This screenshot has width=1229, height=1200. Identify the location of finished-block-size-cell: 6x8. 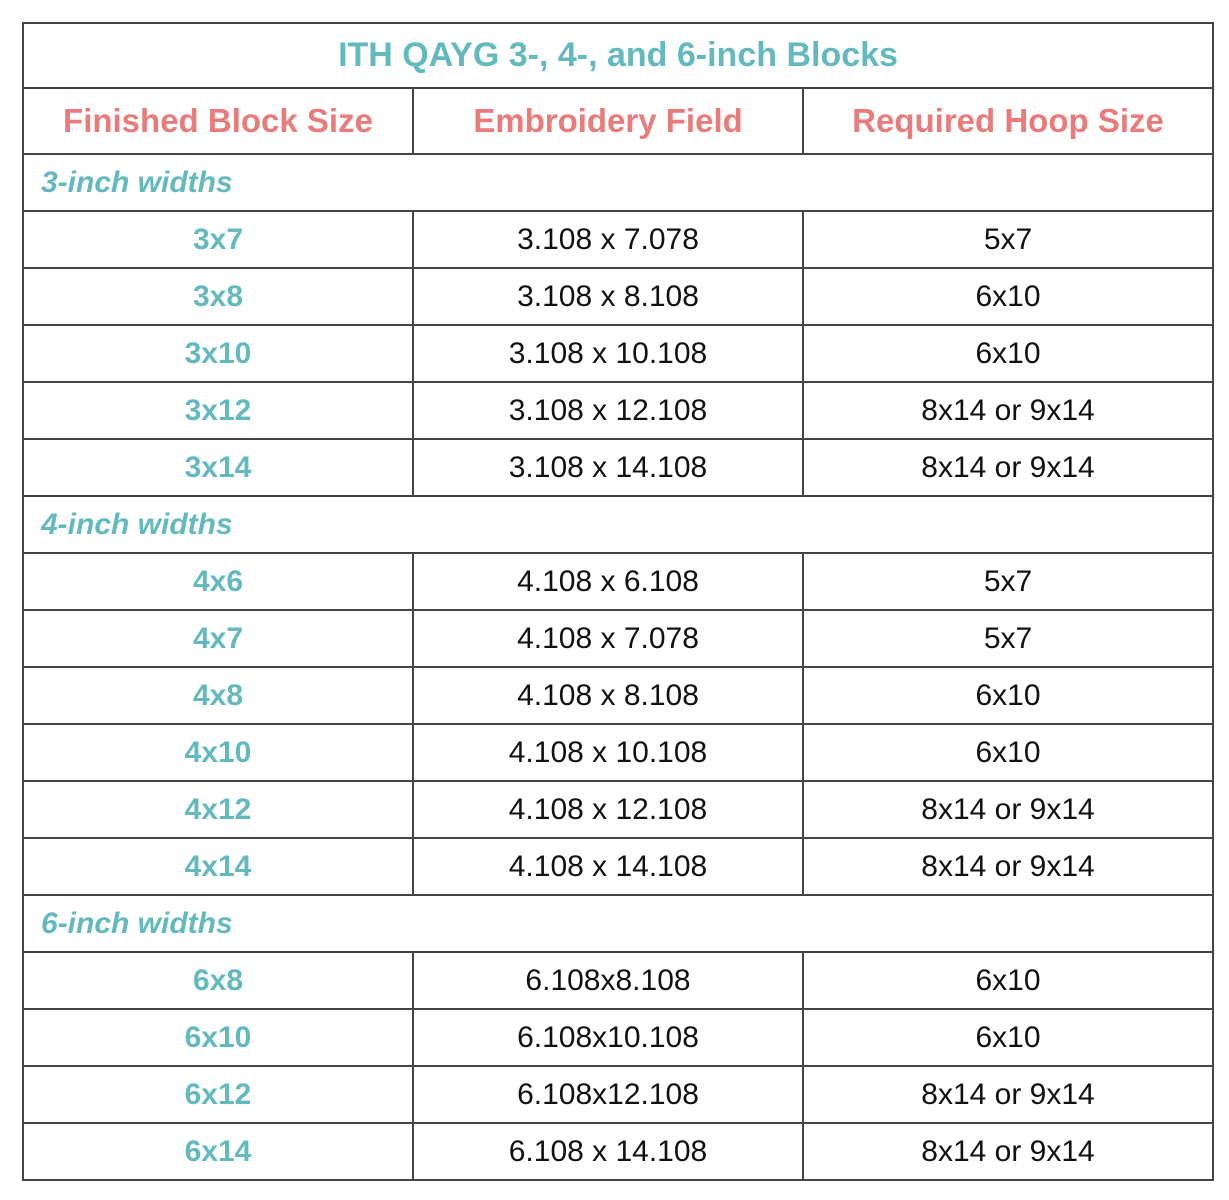
(218, 980).